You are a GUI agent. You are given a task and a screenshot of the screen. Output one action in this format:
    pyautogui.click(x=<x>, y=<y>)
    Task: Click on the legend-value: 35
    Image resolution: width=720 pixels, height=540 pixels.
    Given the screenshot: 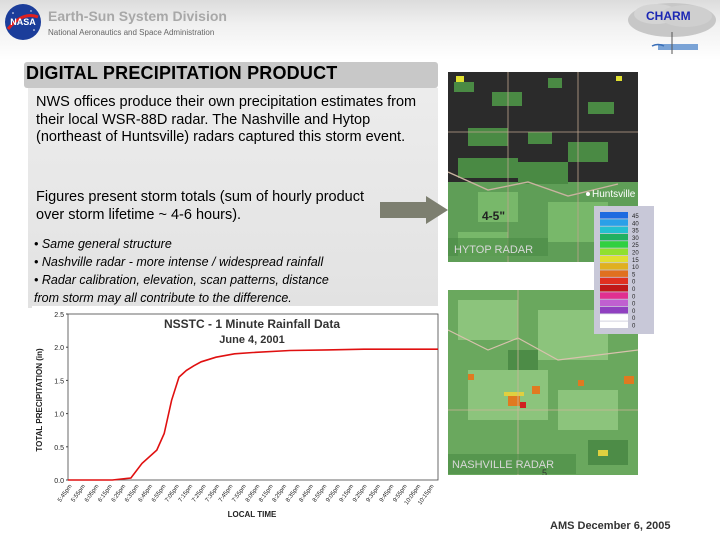 What is the action you would take?
    pyautogui.click(x=635, y=232)
    